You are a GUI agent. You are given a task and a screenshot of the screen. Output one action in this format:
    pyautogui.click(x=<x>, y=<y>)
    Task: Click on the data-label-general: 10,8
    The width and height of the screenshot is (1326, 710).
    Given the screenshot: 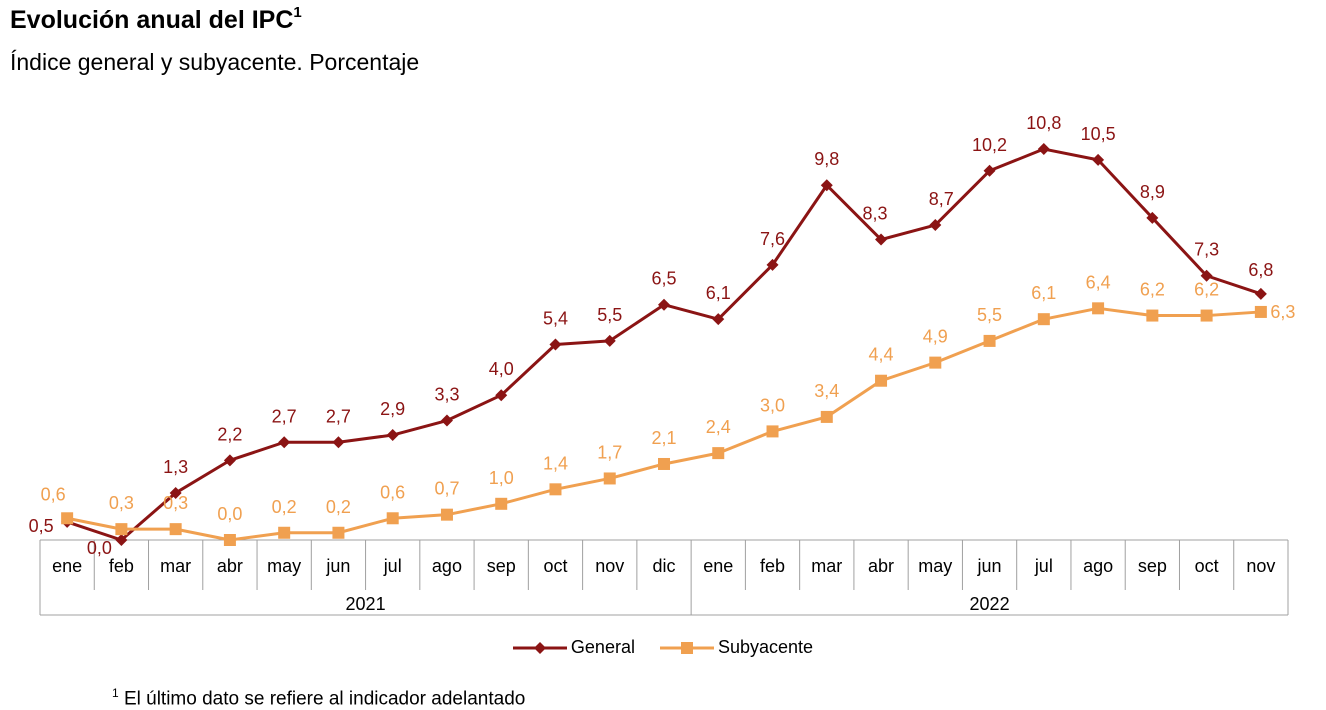 What is the action you would take?
    pyautogui.click(x=1043, y=123)
    